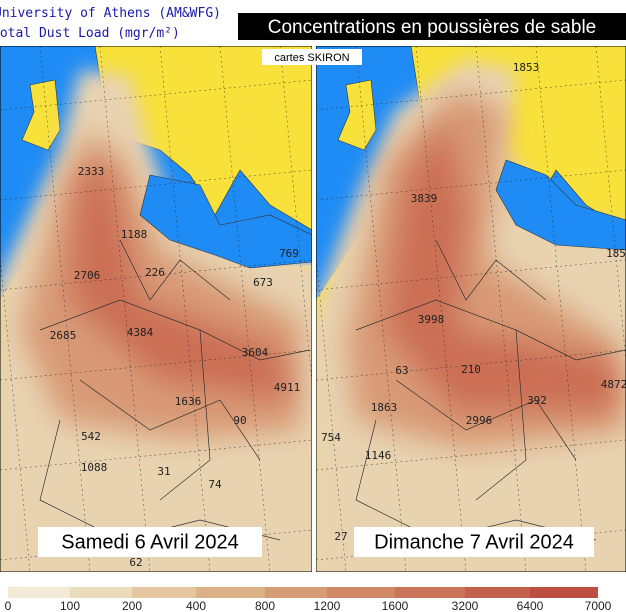  What do you see at coordinates (91, 436) in the screenshot?
I see `dust-value-label: 542` at bounding box center [91, 436].